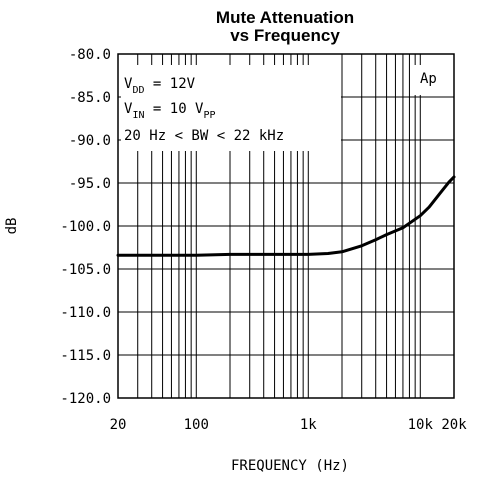 This screenshot has height=482, width=479. I want to click on ap-label-background, so click(431, 80).